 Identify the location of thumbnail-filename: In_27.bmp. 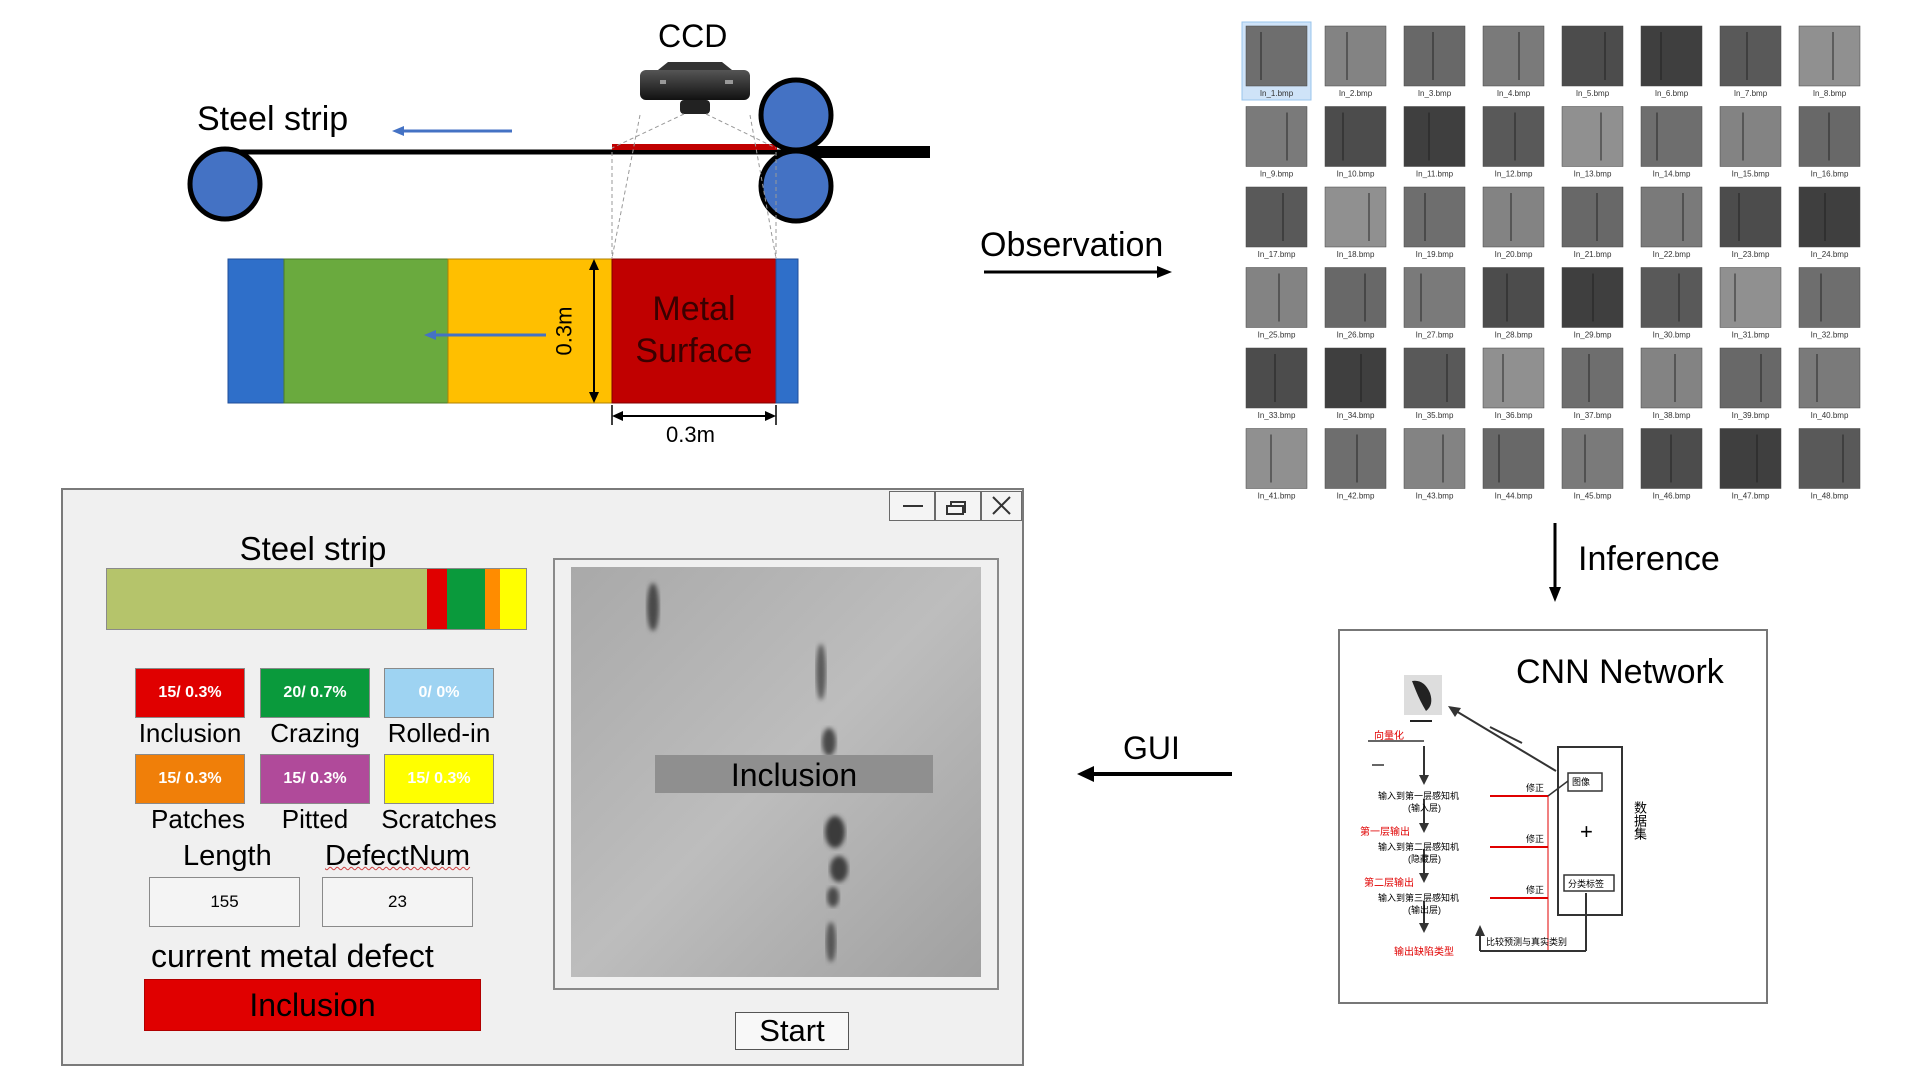
(1435, 335).